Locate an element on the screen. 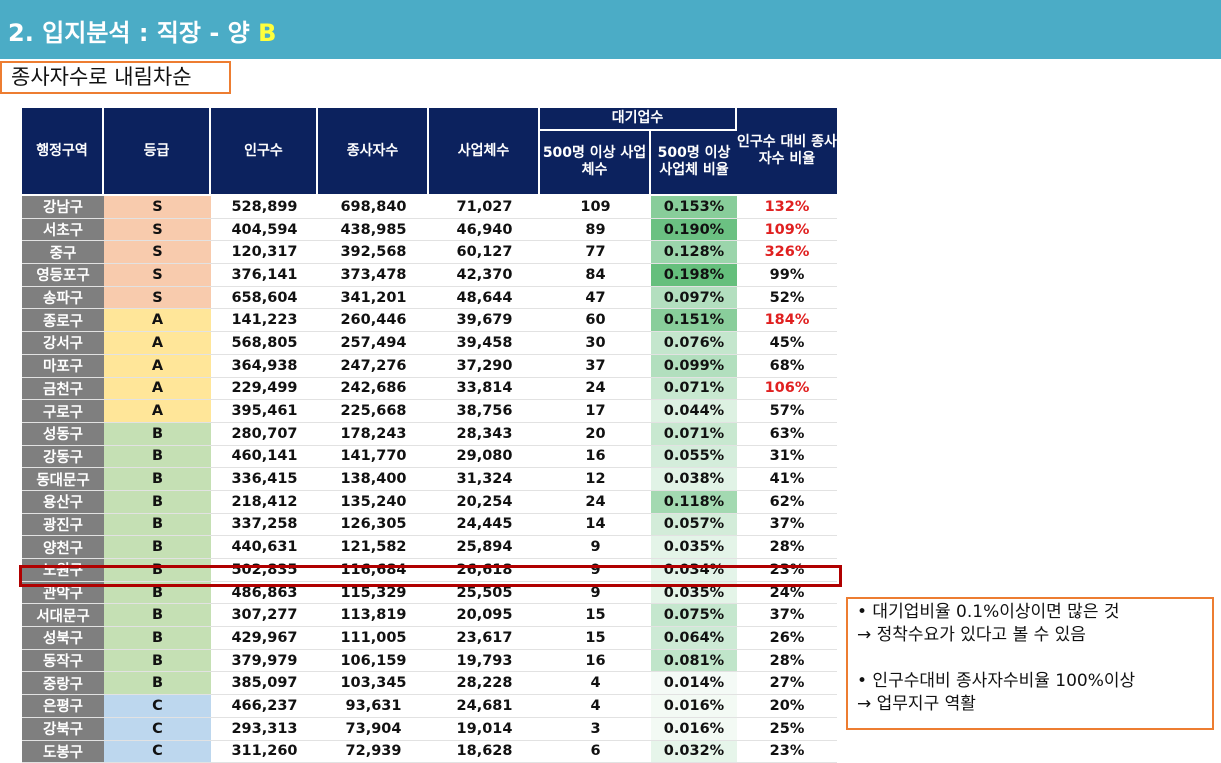  cell-pop-ratio: 26% is located at coordinates (787, 638).